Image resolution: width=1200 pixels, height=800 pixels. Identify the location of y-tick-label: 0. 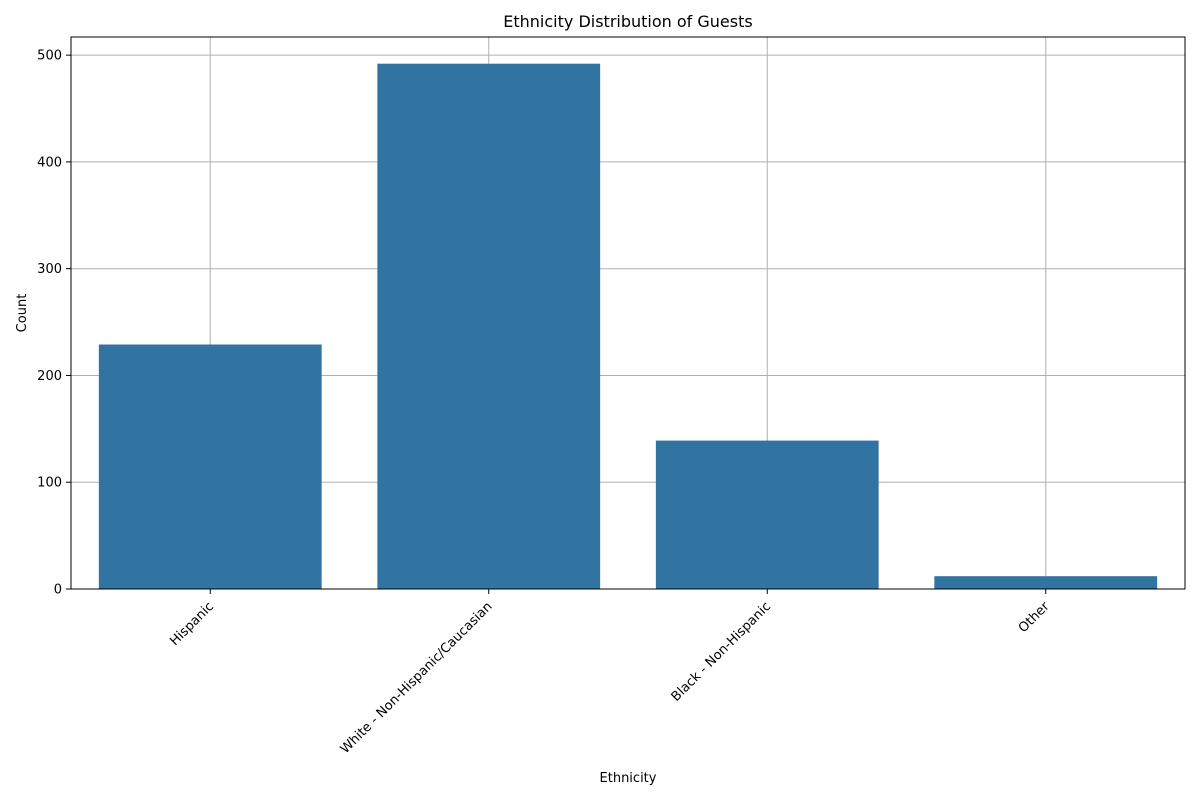
(58, 590).